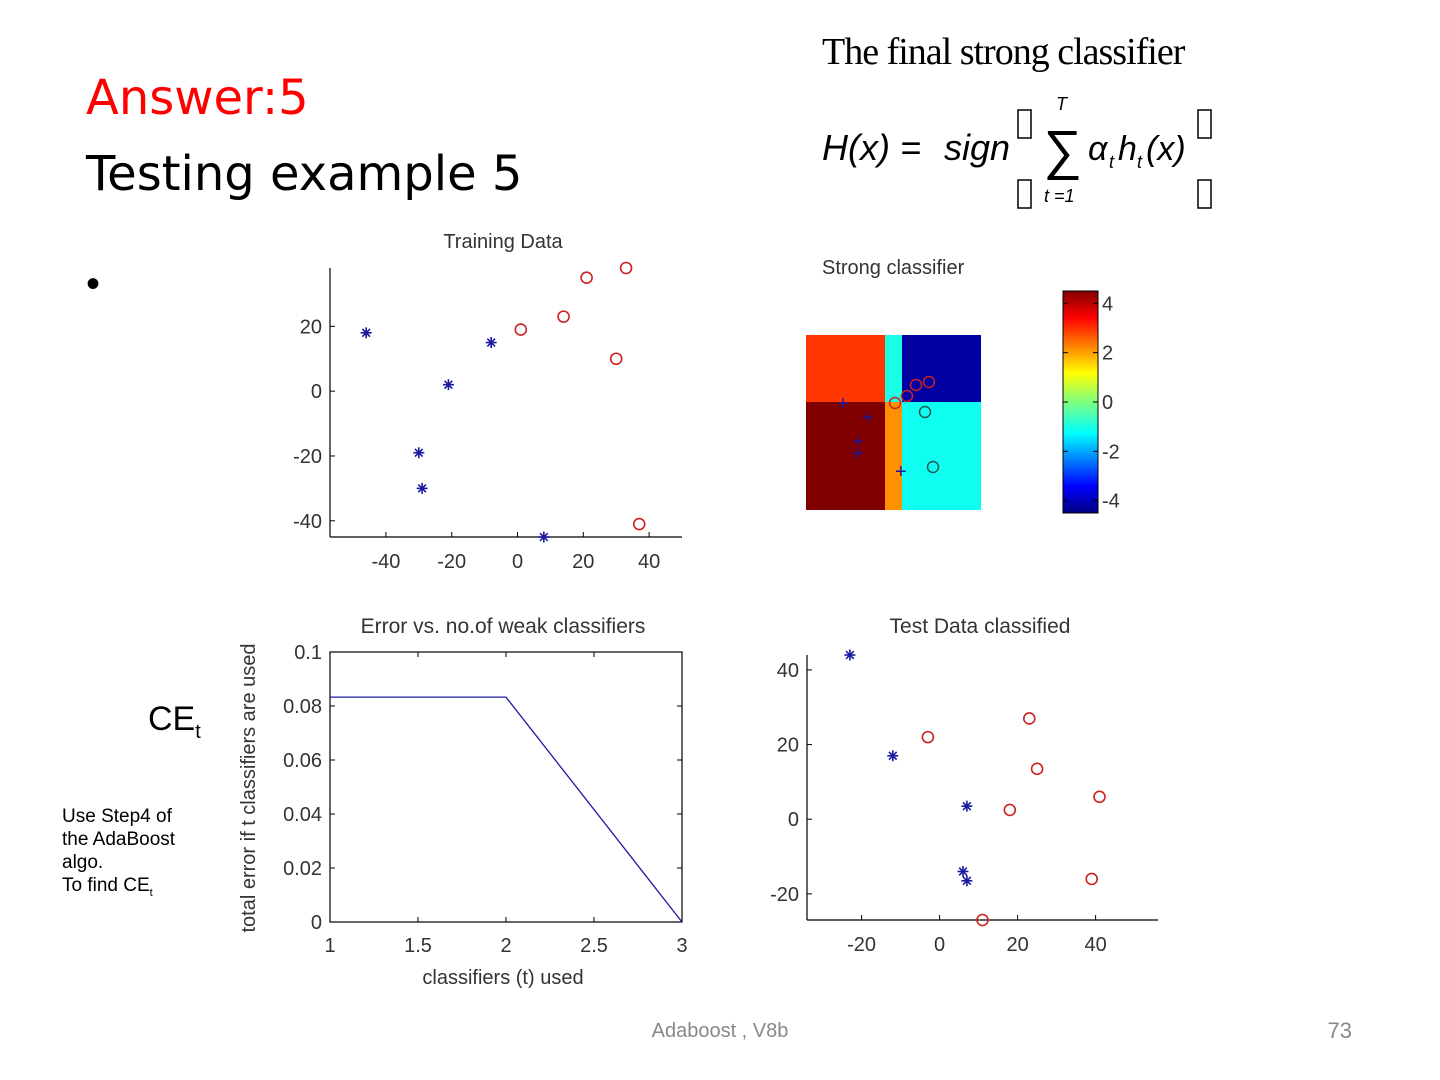 This screenshot has height=1080, width=1440. What do you see at coordinates (1107, 403) in the screenshot?
I see `colorbar-tick-label: 0` at bounding box center [1107, 403].